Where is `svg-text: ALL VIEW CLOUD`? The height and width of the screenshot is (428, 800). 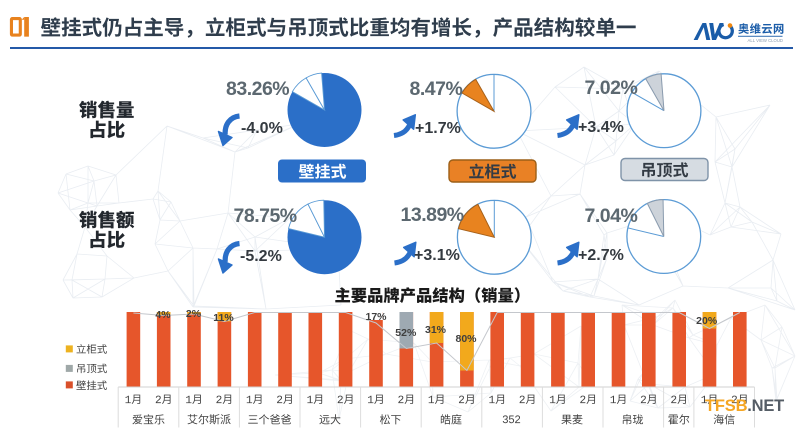 svg-text: ALL VIEW CLOUD is located at coordinates (766, 40).